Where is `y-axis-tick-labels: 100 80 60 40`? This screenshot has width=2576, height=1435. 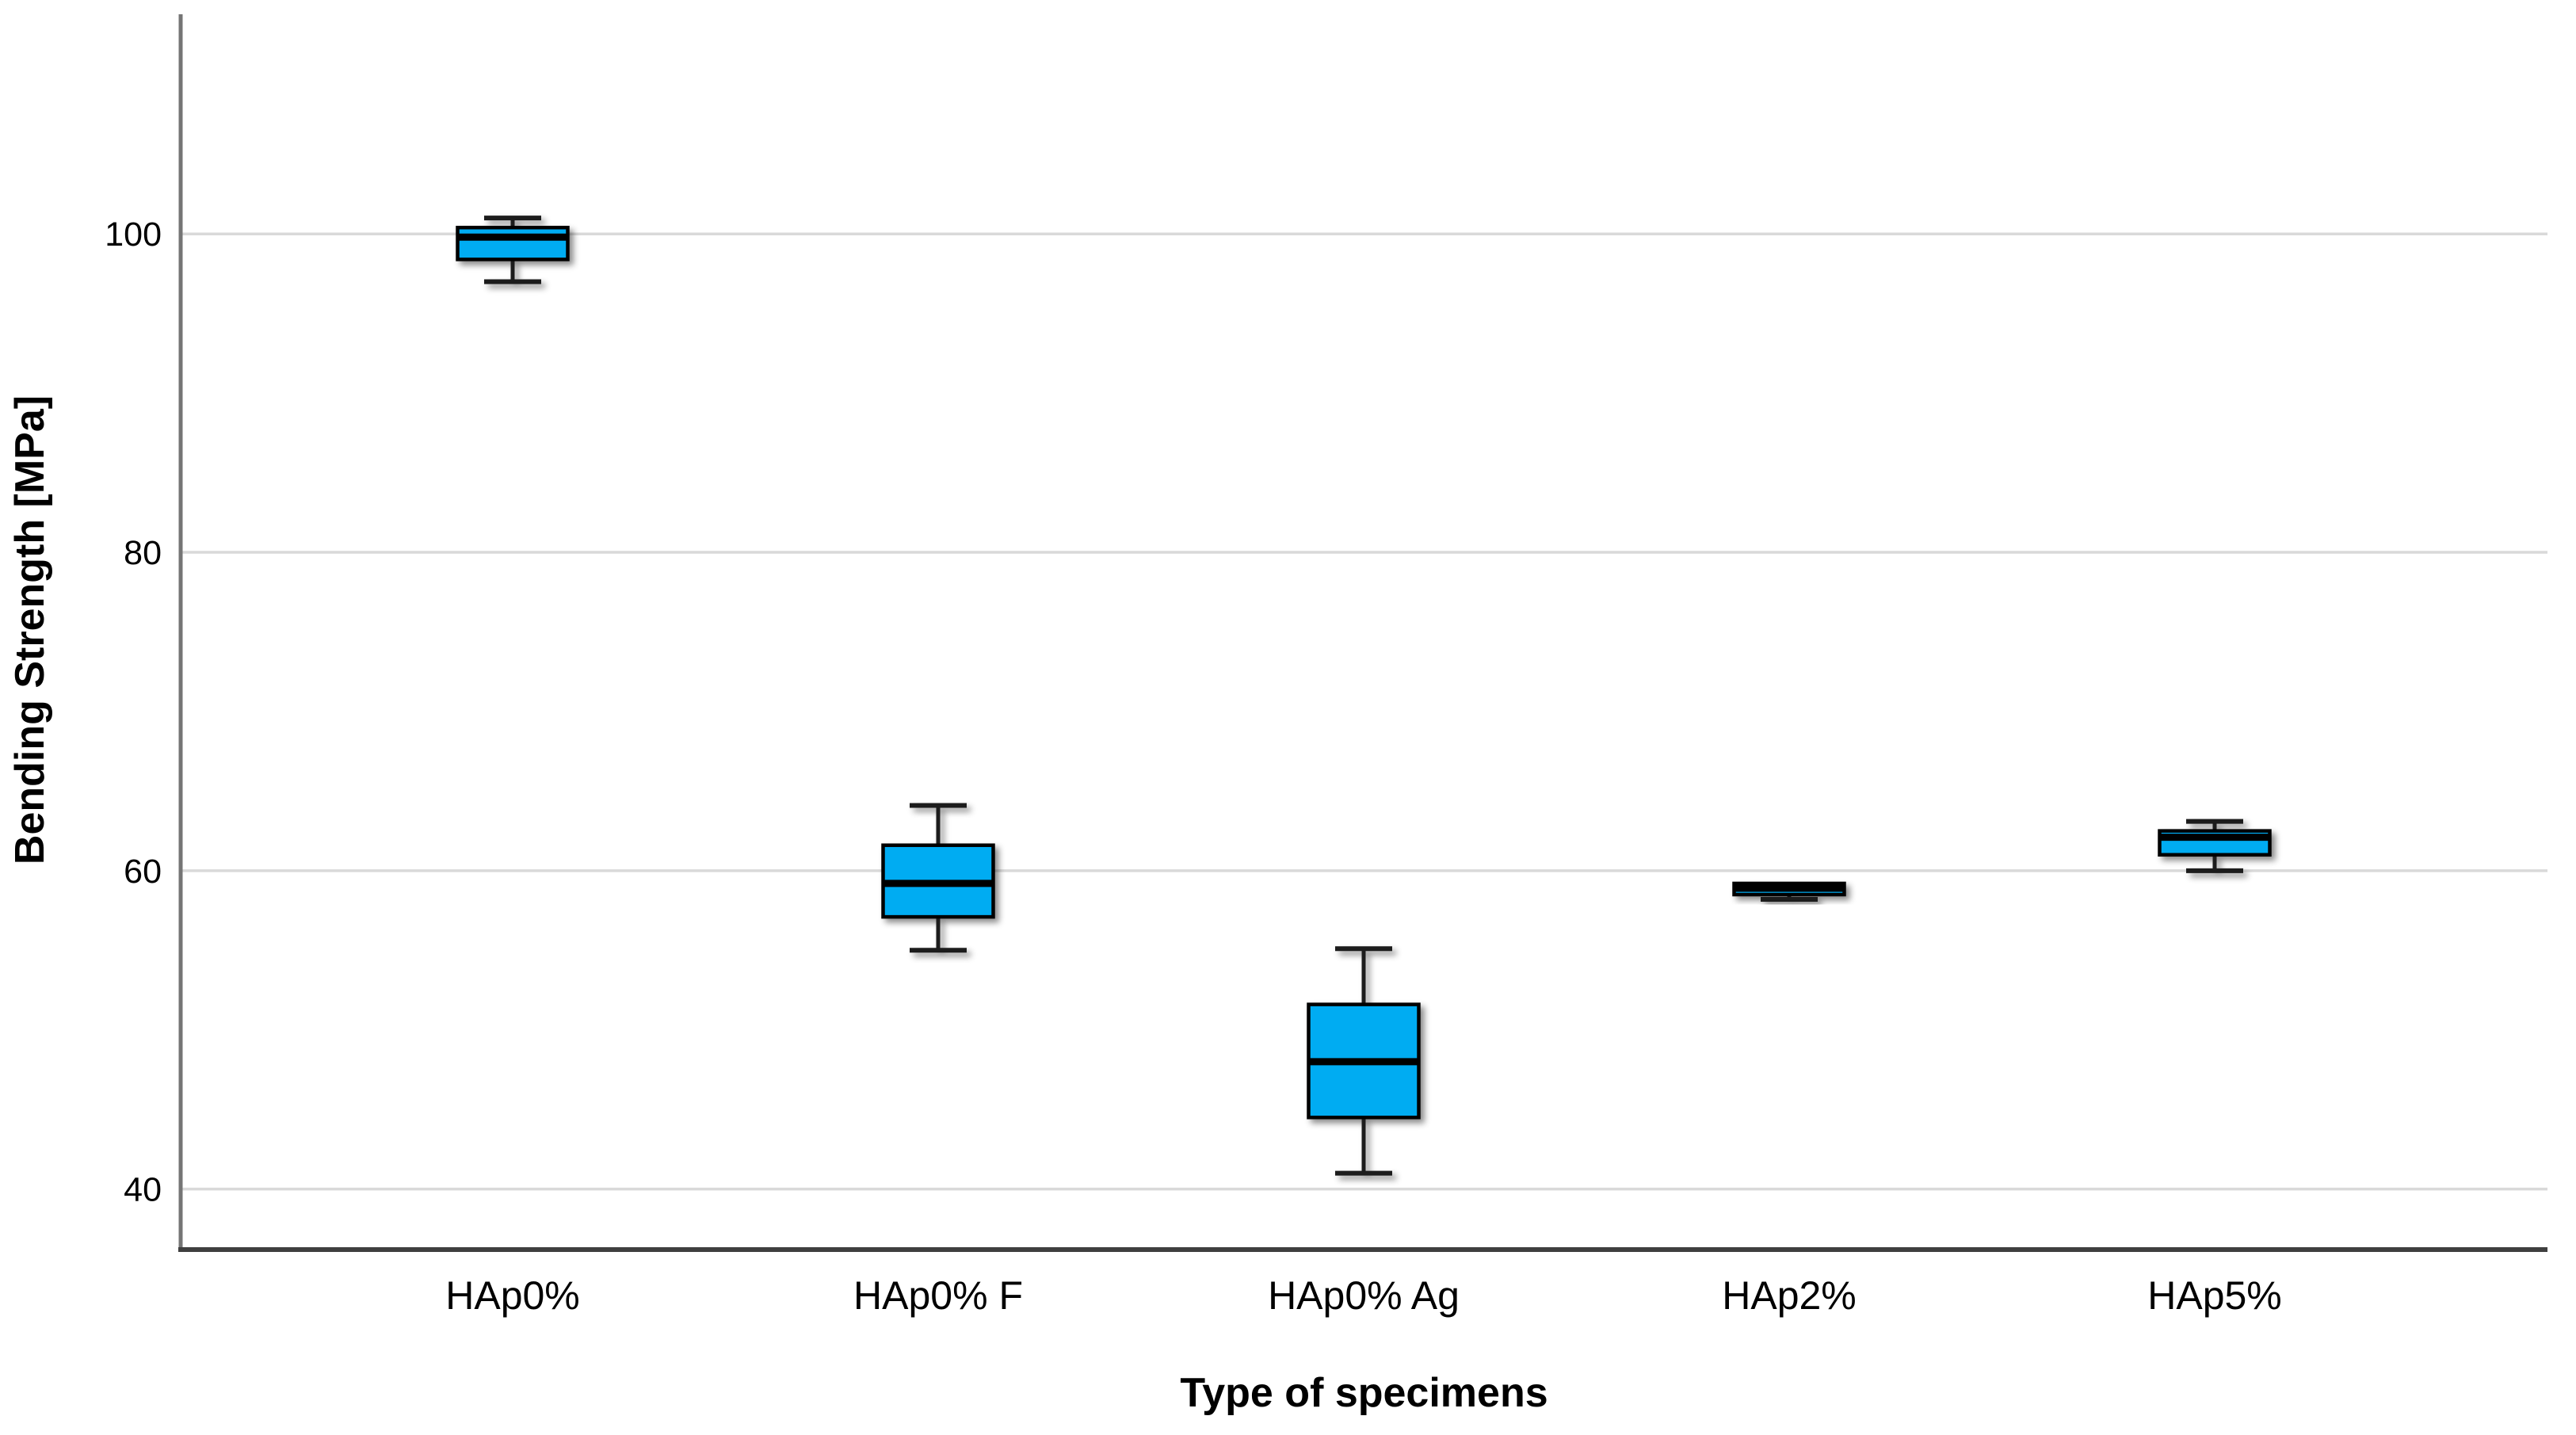 y-axis-tick-labels: 100 80 60 40 is located at coordinates (133, 712).